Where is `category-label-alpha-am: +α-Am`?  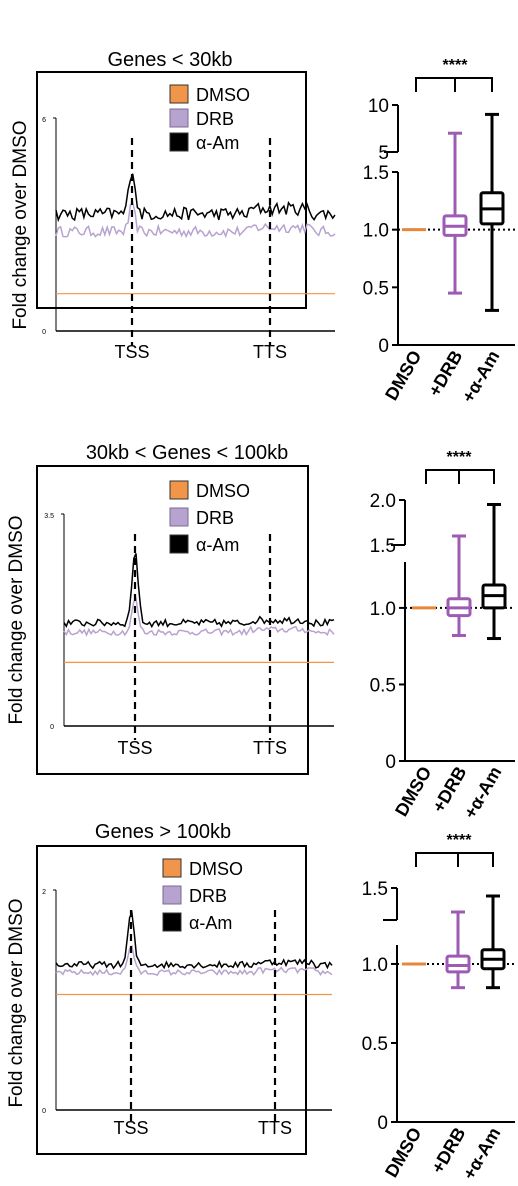
category-label-alpha-am: +α-Am is located at coordinates (481, 376).